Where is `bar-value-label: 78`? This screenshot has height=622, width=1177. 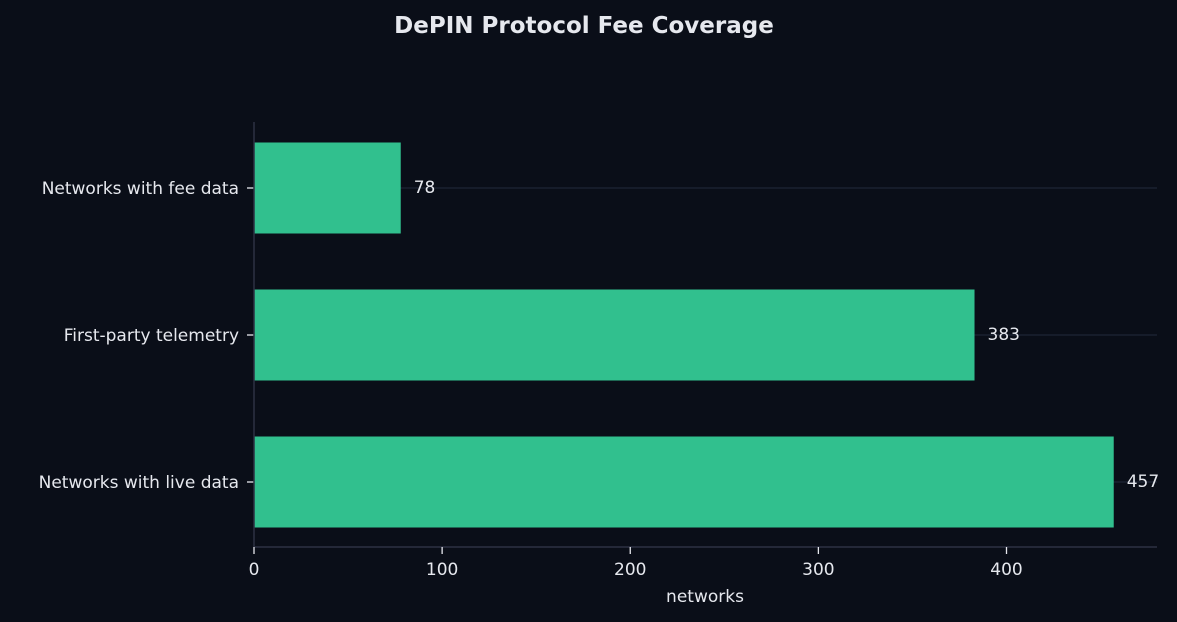 bar-value-label: 78 is located at coordinates (425, 188).